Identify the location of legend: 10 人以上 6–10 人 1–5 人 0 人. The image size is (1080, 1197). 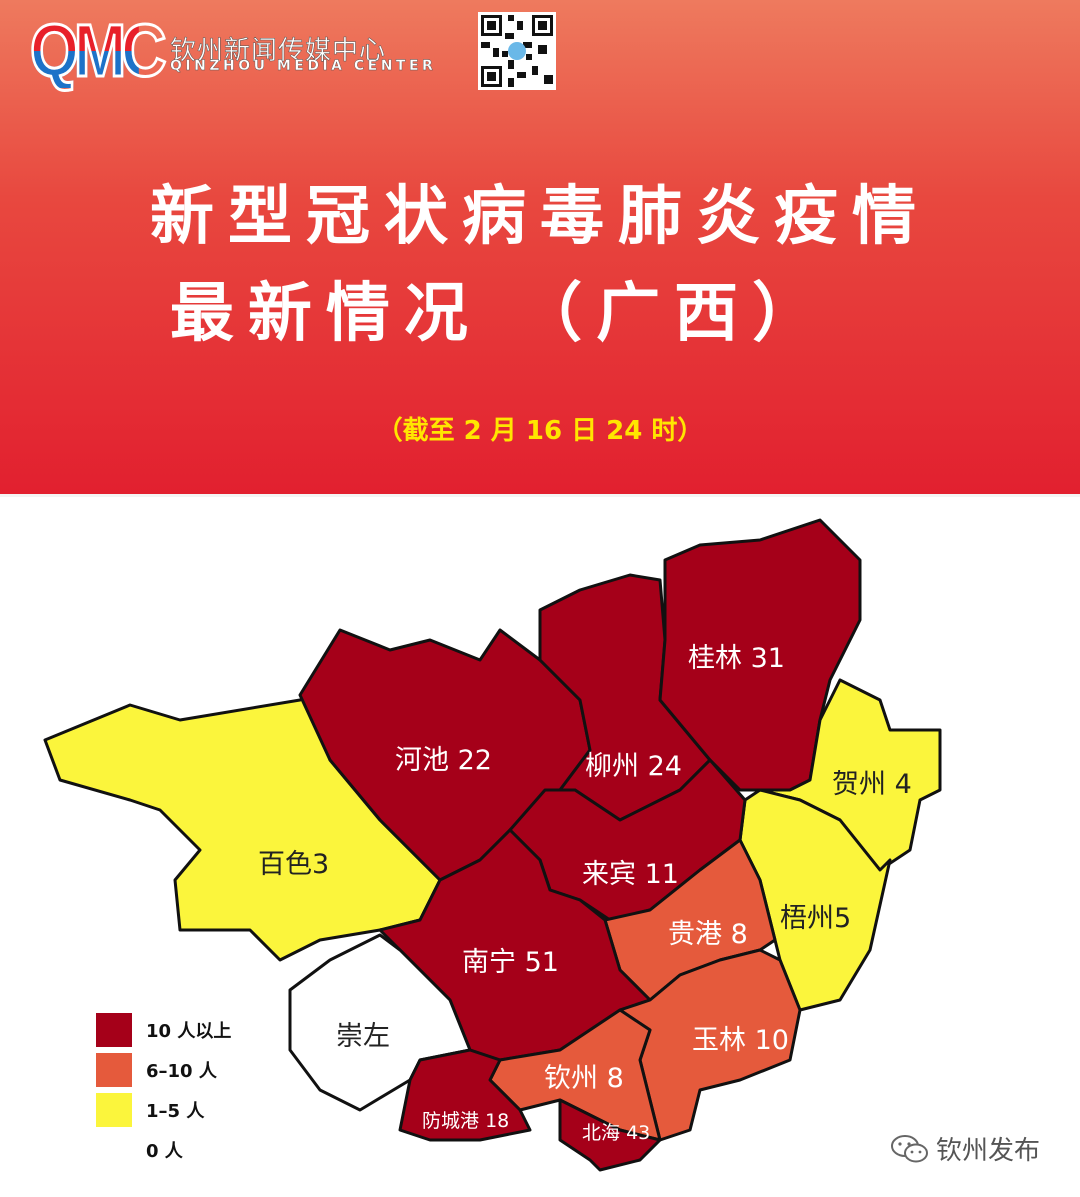
(163, 1090).